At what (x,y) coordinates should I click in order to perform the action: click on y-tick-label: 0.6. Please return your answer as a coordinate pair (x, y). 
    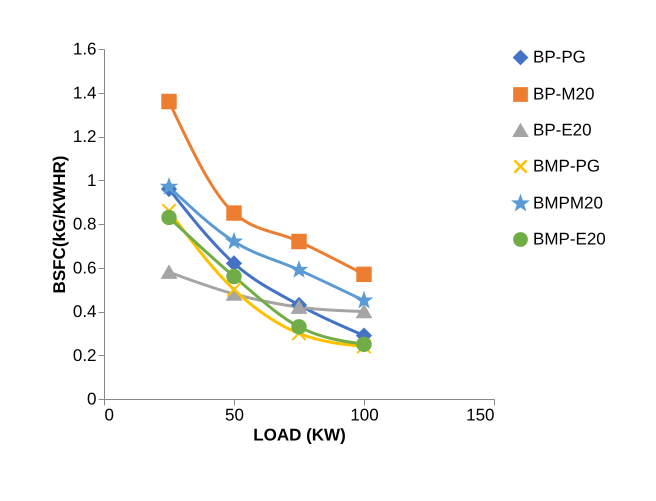
    Looking at the image, I should click on (84, 268).